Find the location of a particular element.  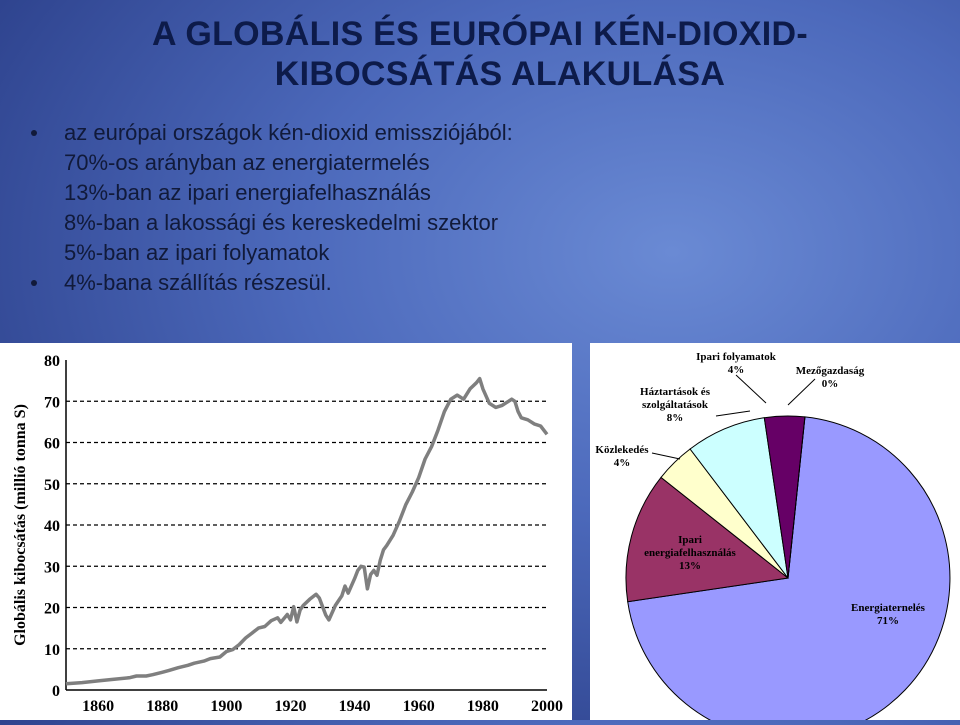

pie-label-line: szolgáltatások is located at coordinates (675, 405).